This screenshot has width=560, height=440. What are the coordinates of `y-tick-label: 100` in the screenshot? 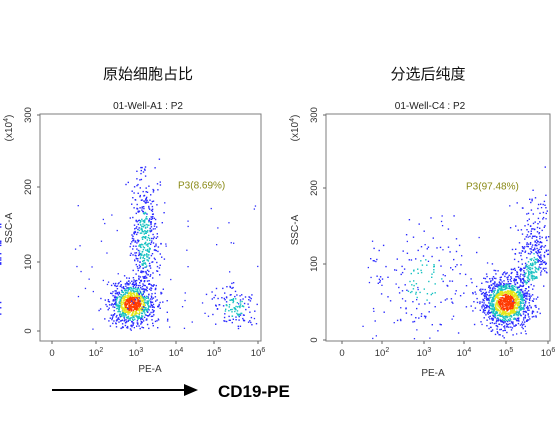 It's located at (314, 264).